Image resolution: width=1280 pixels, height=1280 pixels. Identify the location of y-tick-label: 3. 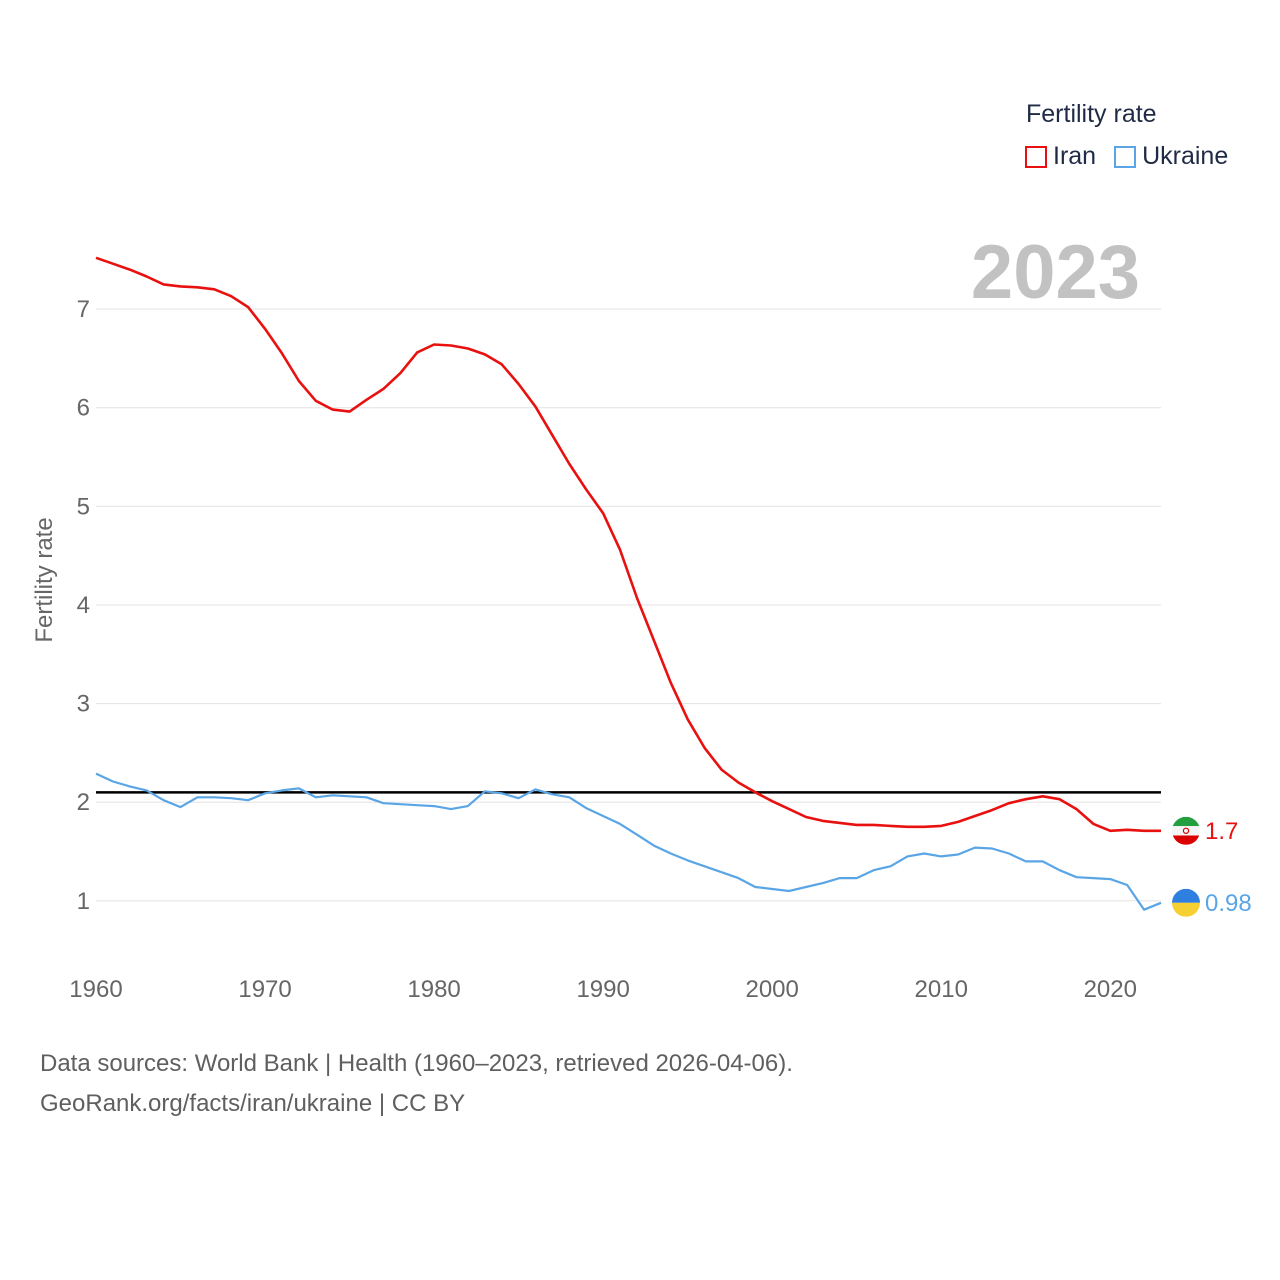
(83, 704).